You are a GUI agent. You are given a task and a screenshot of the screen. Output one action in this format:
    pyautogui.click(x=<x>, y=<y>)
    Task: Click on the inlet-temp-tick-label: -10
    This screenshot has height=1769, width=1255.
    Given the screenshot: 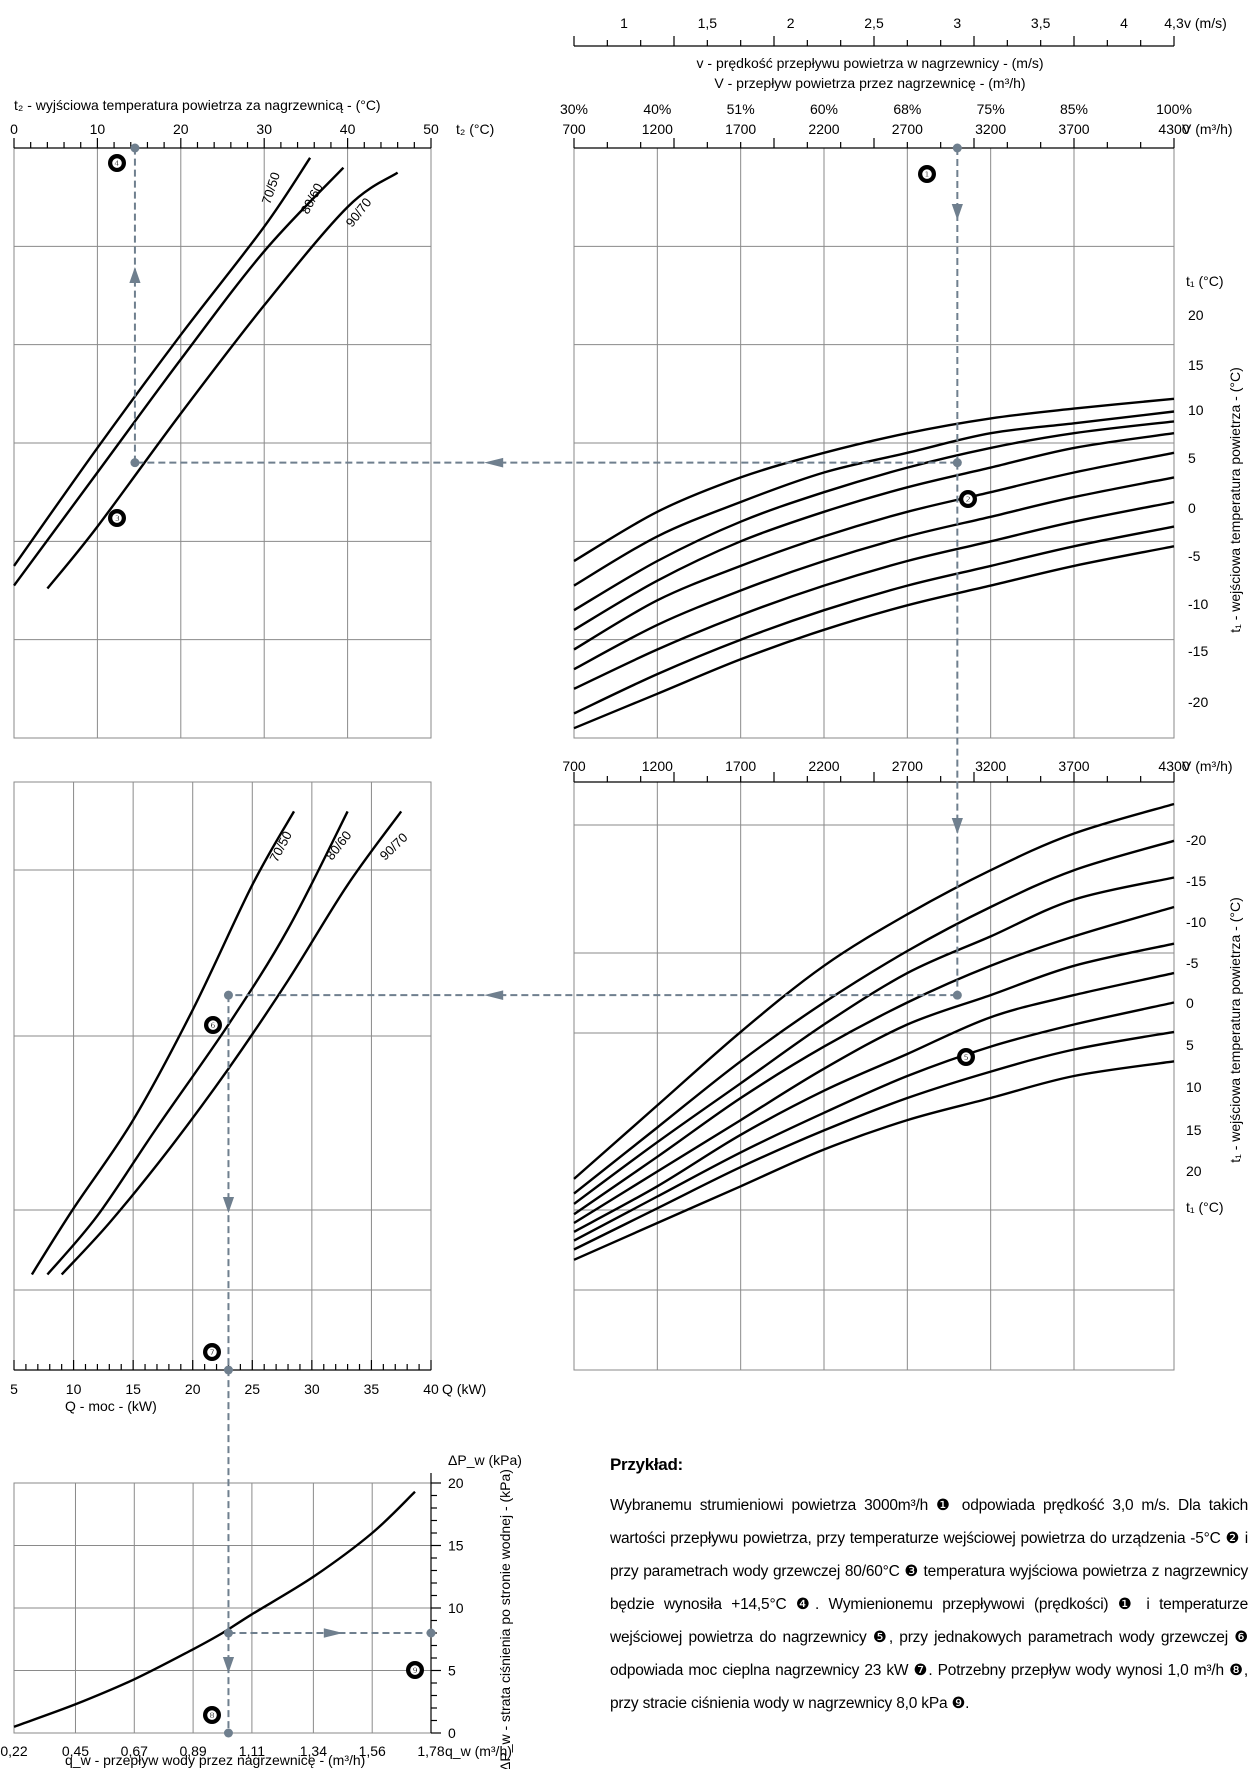 What is the action you would take?
    pyautogui.click(x=1198, y=604)
    